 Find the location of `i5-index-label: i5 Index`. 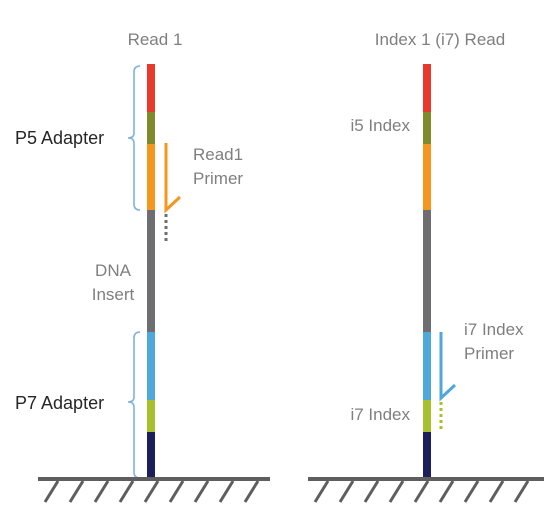

i5-index-label: i5 Index is located at coordinates (380, 125).